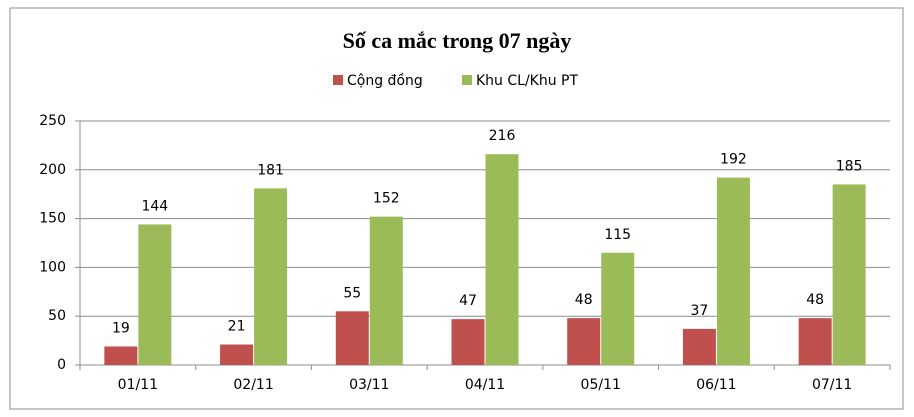  Describe the element at coordinates (138, 385) in the screenshot. I see `x-tick-label: 01/11` at that location.